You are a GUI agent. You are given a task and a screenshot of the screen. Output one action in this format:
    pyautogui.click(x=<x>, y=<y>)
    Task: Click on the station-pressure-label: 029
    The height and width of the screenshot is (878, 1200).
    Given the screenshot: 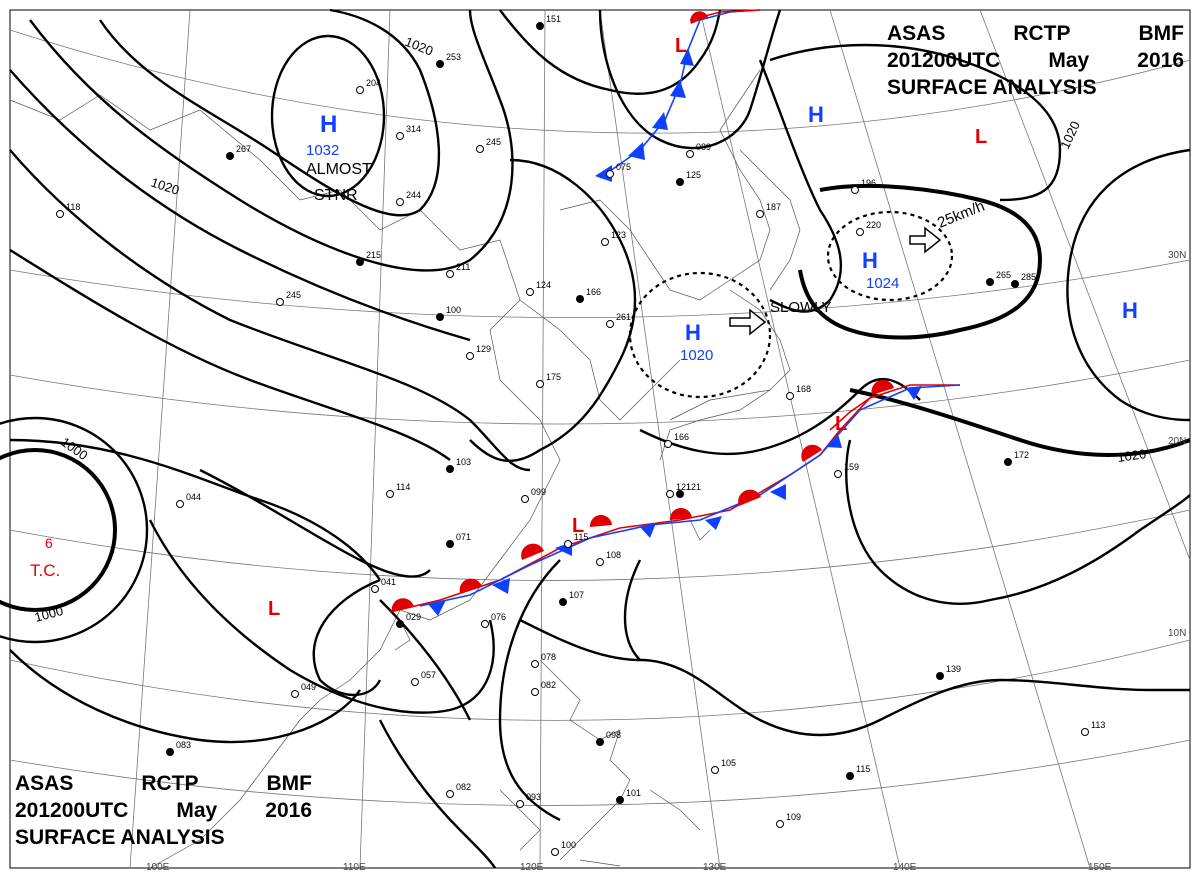 What is the action you would take?
    pyautogui.click(x=413, y=617)
    